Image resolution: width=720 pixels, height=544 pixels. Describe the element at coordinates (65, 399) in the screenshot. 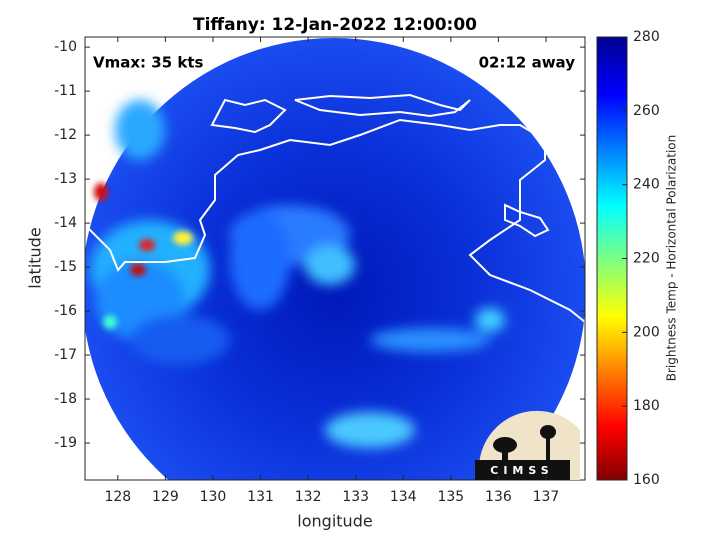

I see `y-tick-label: -18` at that location.